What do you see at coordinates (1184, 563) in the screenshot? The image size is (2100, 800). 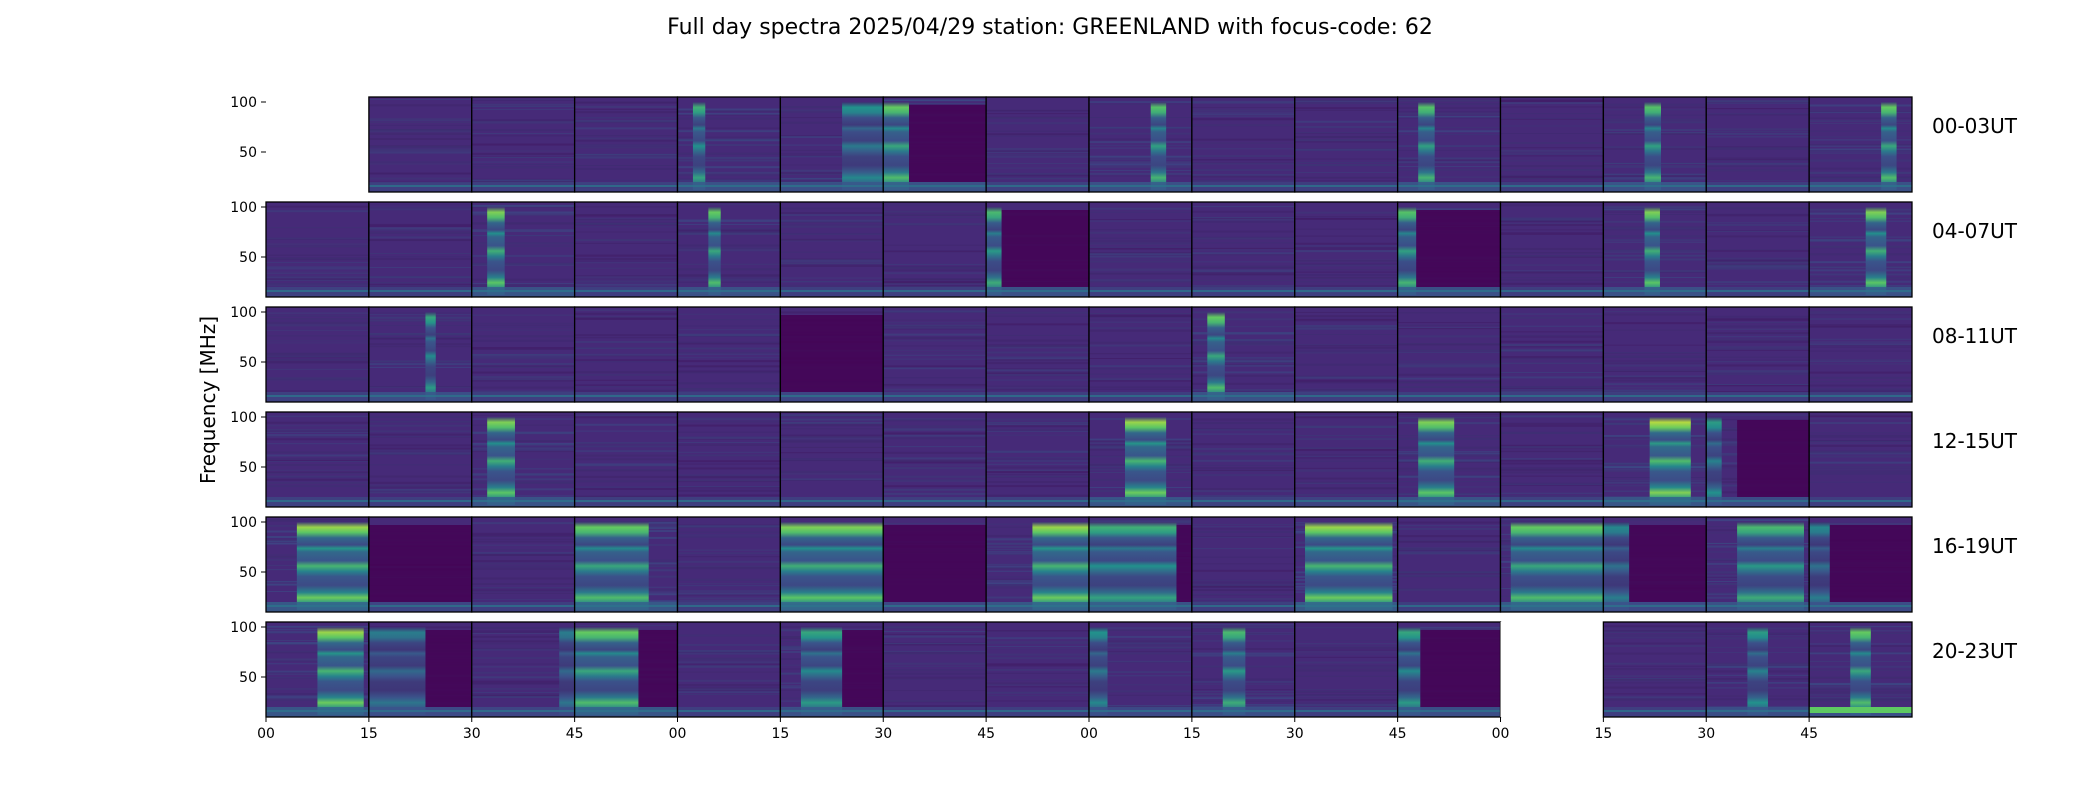 I see `quiet-region` at bounding box center [1184, 563].